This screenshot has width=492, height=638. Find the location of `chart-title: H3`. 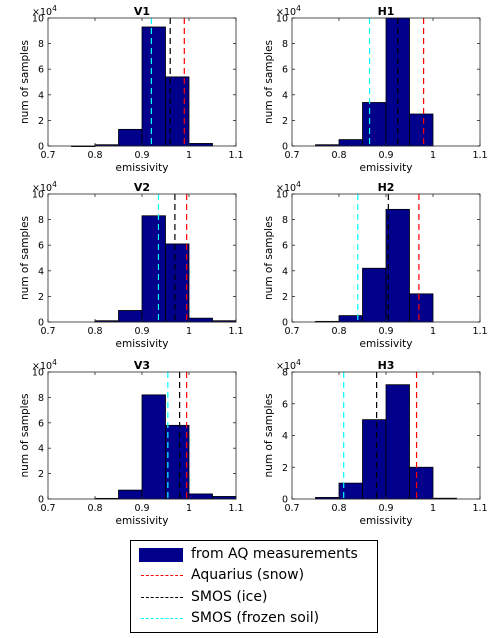

chart-title: H3 is located at coordinates (386, 365).